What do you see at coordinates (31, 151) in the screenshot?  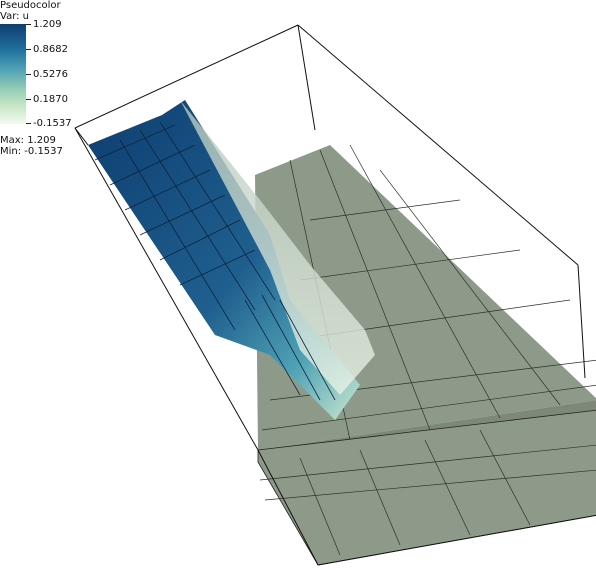 I see `legend-min: Min: -0.1537` at bounding box center [31, 151].